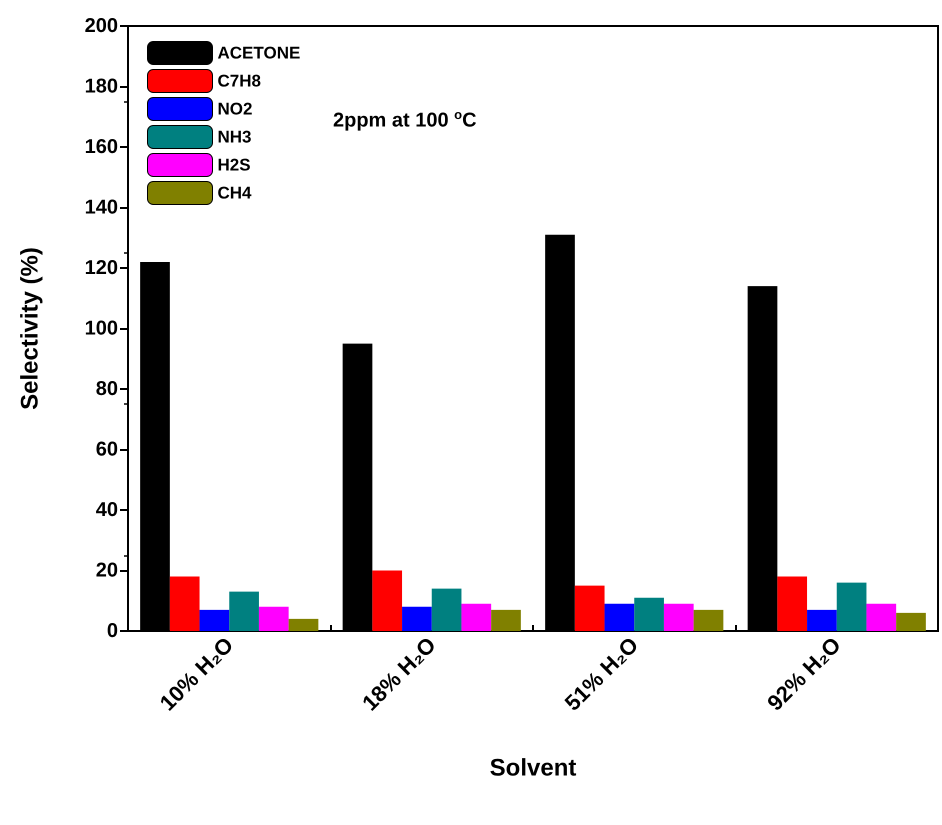 The image size is (942, 825). Describe the element at coordinates (234, 165) in the screenshot. I see `legend-label: H2S` at that location.